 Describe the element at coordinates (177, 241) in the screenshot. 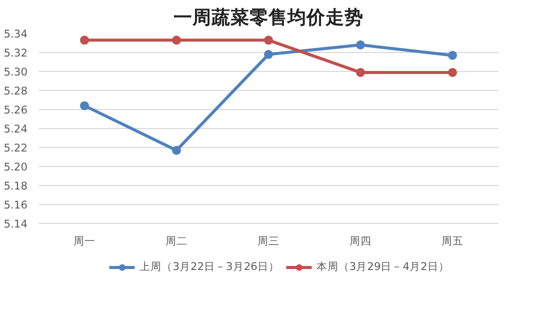

I see `x-tick-label: 周二` at that location.